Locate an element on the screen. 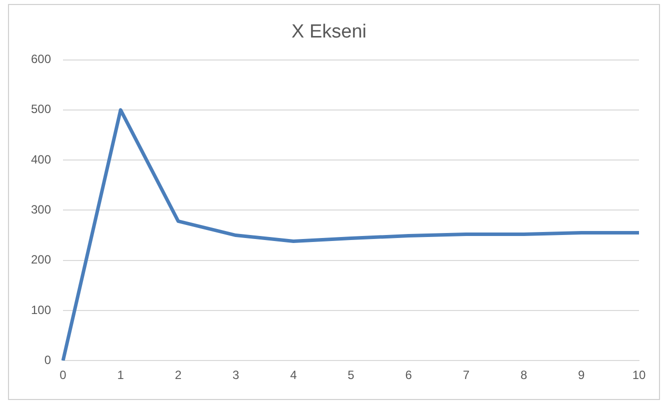 The width and height of the screenshot is (668, 405). y-tick-label: 200 is located at coordinates (41, 259).